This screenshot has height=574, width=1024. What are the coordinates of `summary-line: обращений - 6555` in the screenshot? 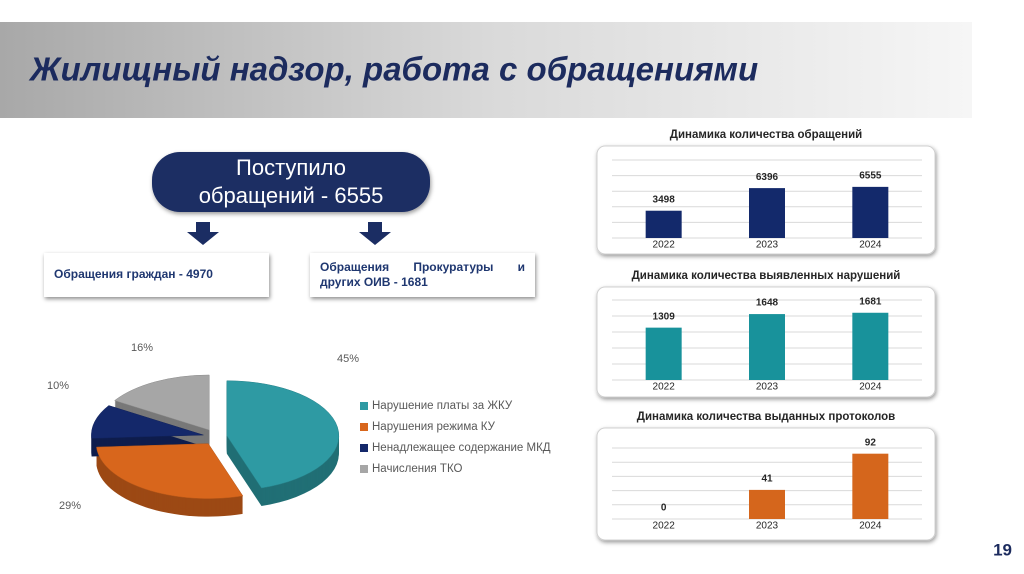 It's located at (291, 195).